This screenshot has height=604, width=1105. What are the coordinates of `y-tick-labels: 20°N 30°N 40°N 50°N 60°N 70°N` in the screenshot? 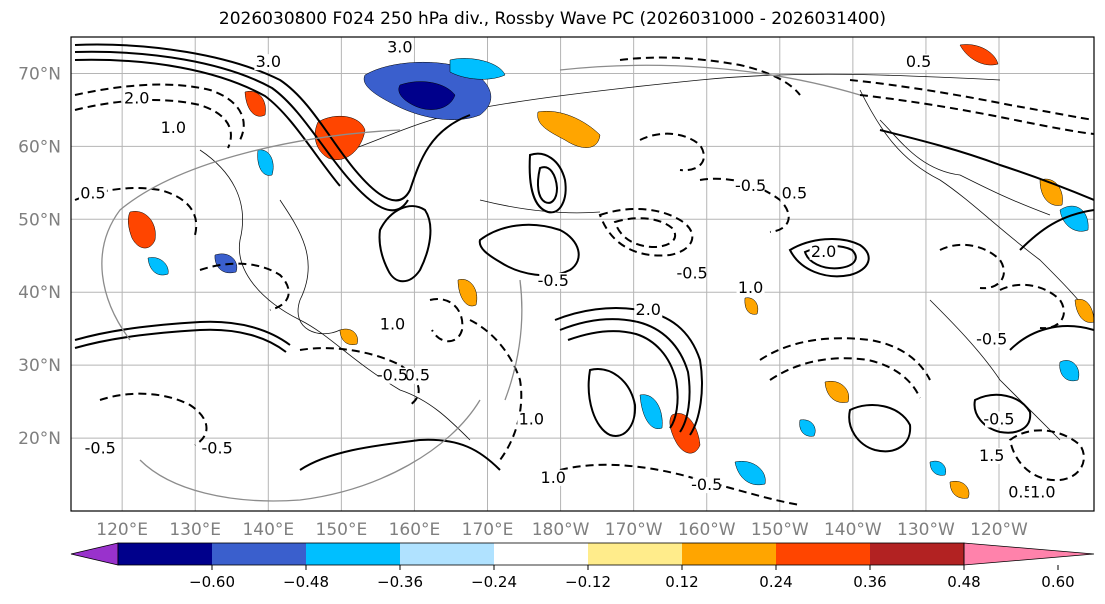 It's located at (39, 256).